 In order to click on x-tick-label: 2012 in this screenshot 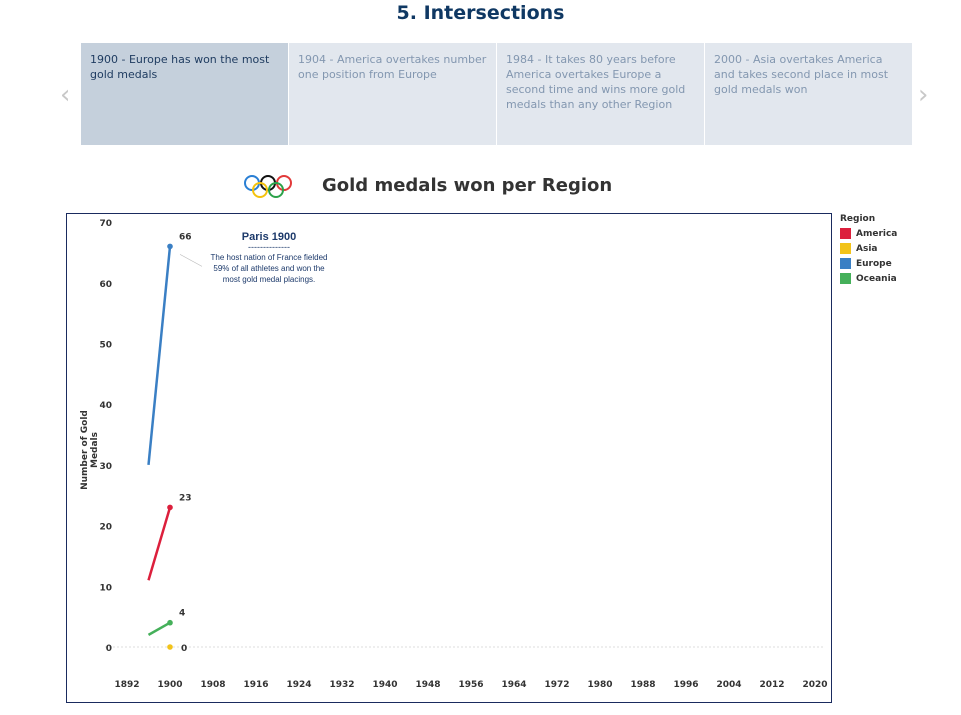, I will do `click(771, 685)`.